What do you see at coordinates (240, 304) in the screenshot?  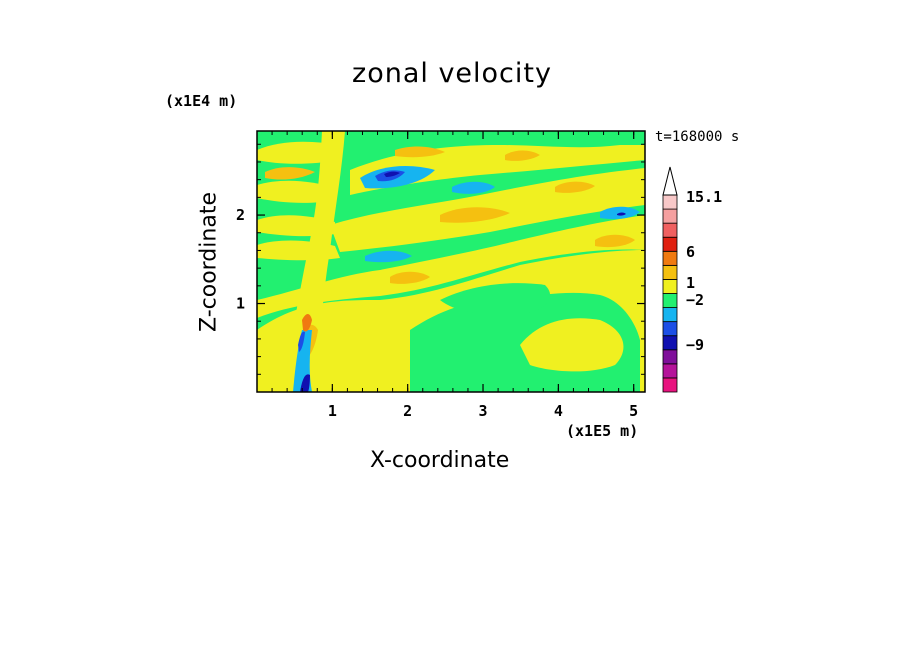 I see `y-tick-label: 1` at bounding box center [240, 304].